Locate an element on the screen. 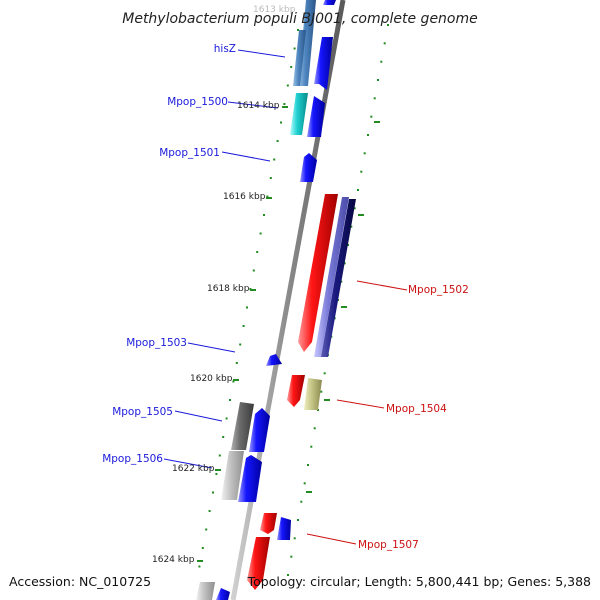  feature-mpop-1505-gray is located at coordinates (242, 426).